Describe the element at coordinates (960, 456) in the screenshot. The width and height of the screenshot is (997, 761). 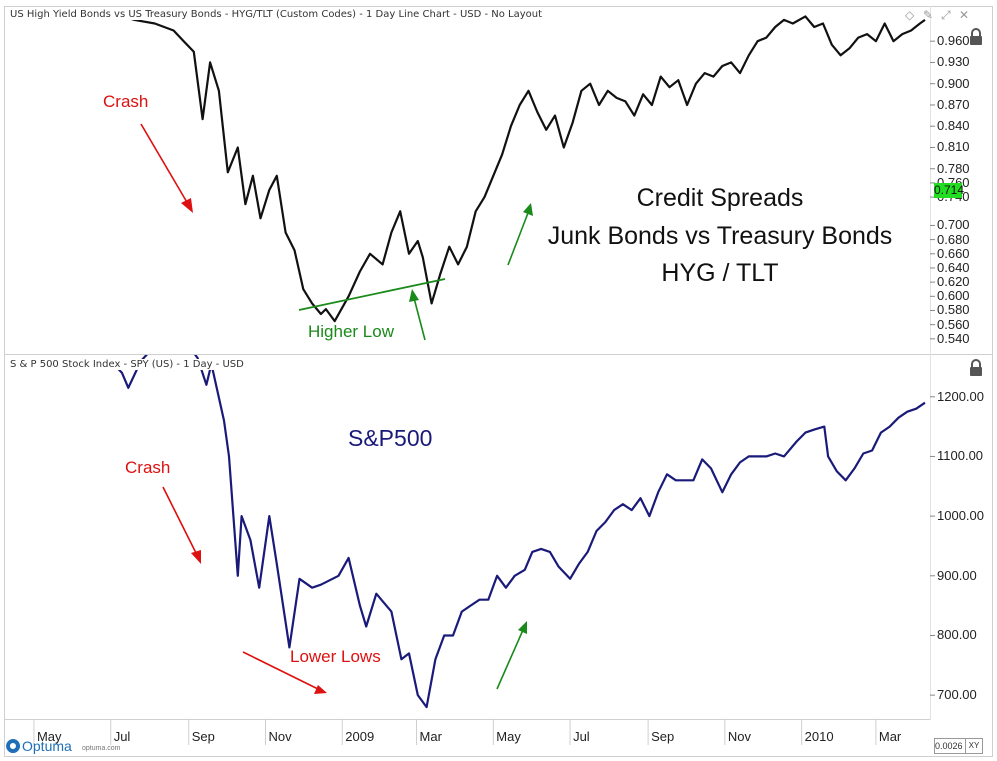
I see `y-tick-label: 1100.00` at that location.